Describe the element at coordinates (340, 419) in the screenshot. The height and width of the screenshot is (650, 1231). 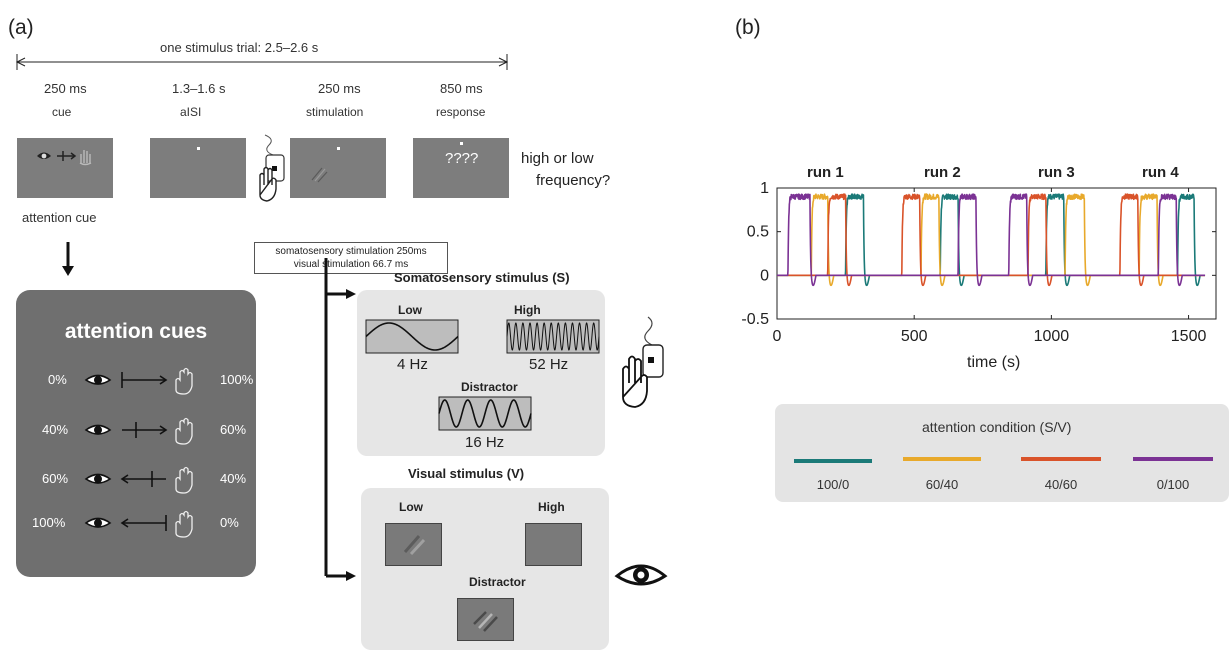
I see `stimulus-bracket` at that location.